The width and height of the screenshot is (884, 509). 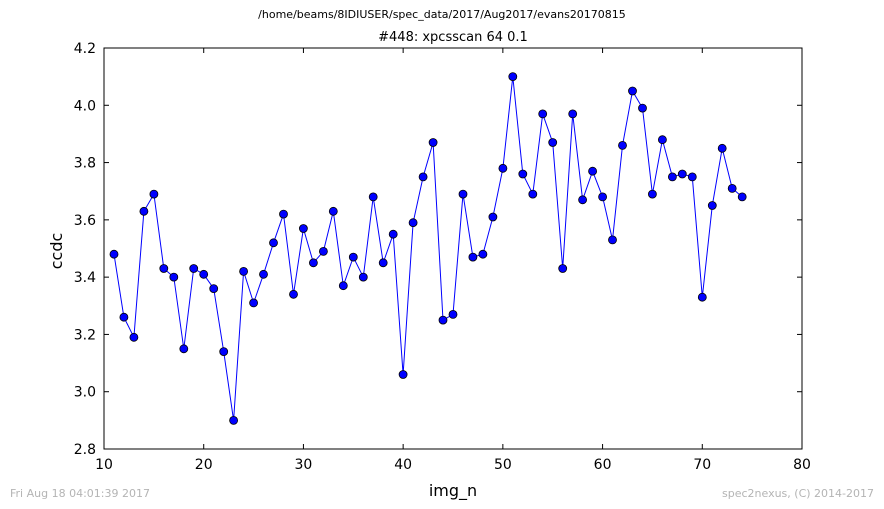 What do you see at coordinates (85, 49) in the screenshot?
I see `y-tick-label: 4.2` at bounding box center [85, 49].